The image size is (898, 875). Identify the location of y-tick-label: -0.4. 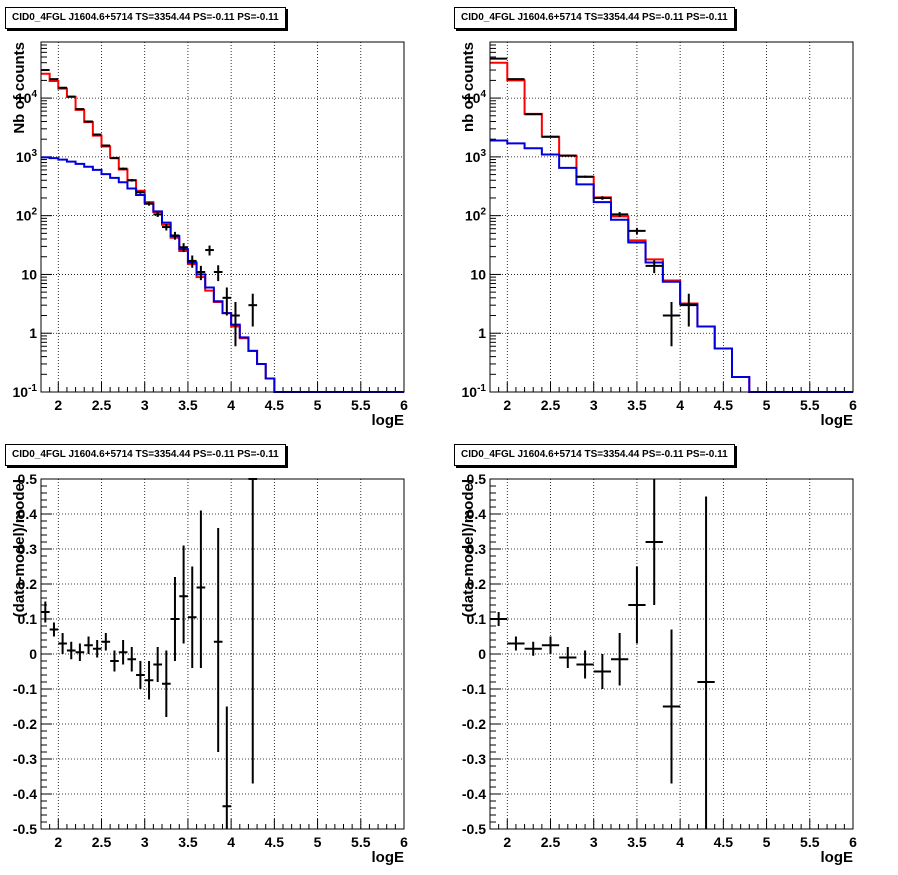
(25, 794).